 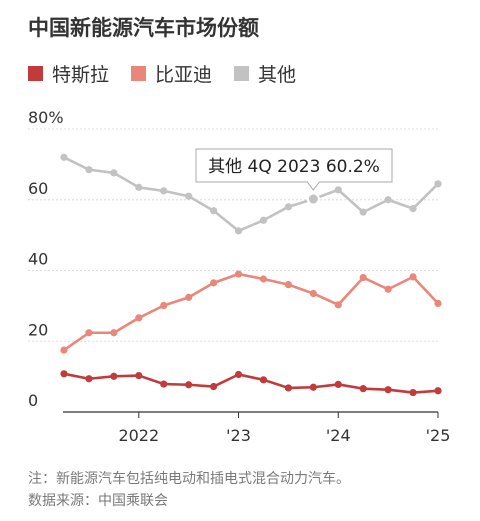 What do you see at coordinates (98, 501) in the screenshot?
I see `source-text: 数据来源：中国乘联会` at bounding box center [98, 501].